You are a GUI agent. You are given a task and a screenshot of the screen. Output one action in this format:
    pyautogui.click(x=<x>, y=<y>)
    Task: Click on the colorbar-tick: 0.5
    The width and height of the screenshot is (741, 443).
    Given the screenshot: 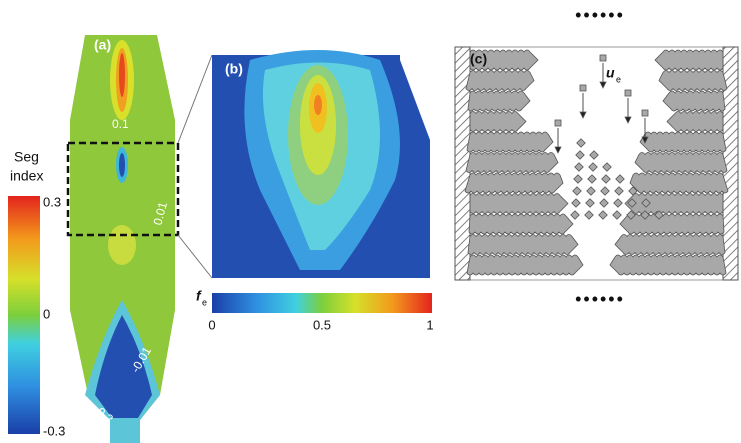 What is the action you would take?
    pyautogui.click(x=322, y=324)
    